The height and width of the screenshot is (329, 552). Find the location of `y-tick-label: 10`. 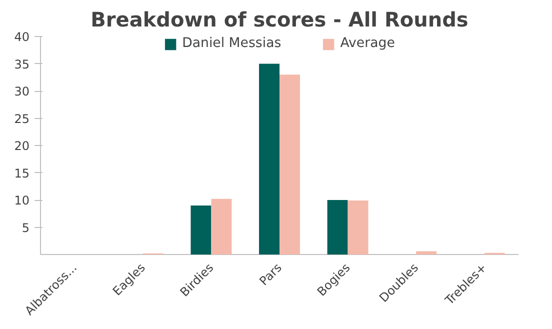

y-tick-label: 10 is located at coordinates (22, 201).